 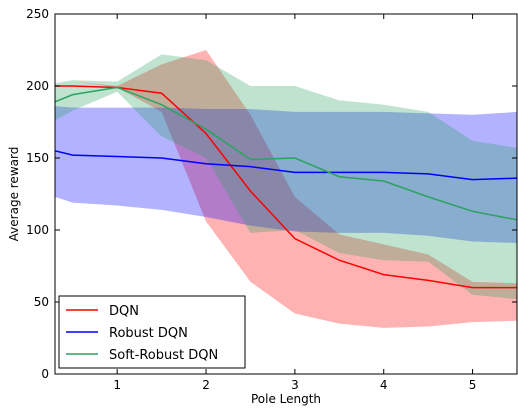 What do you see at coordinates (117, 385) in the screenshot?
I see `x-tick-label: 1` at bounding box center [117, 385].